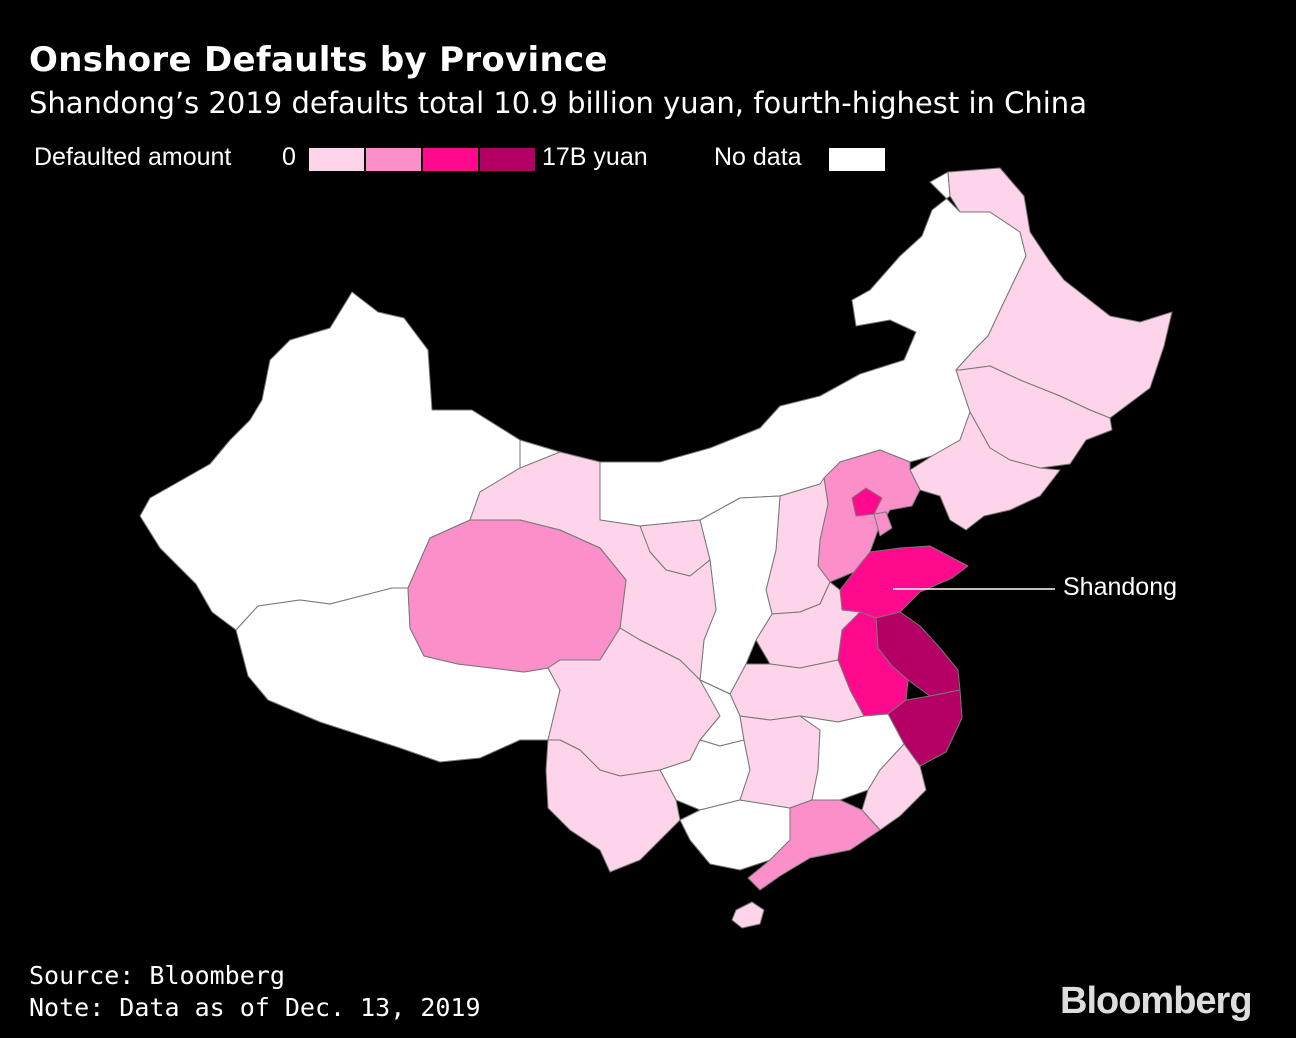  I want to click on region-beijing, so click(867, 502).